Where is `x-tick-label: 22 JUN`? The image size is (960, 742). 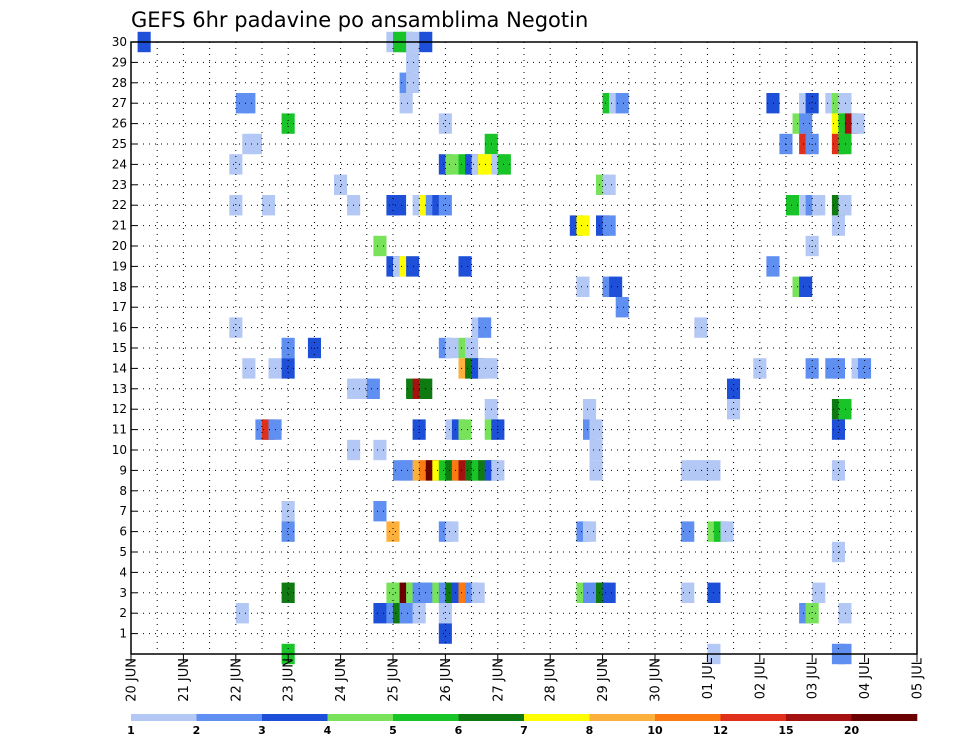 x-tick-label: 22 JUN is located at coordinates (236, 680).